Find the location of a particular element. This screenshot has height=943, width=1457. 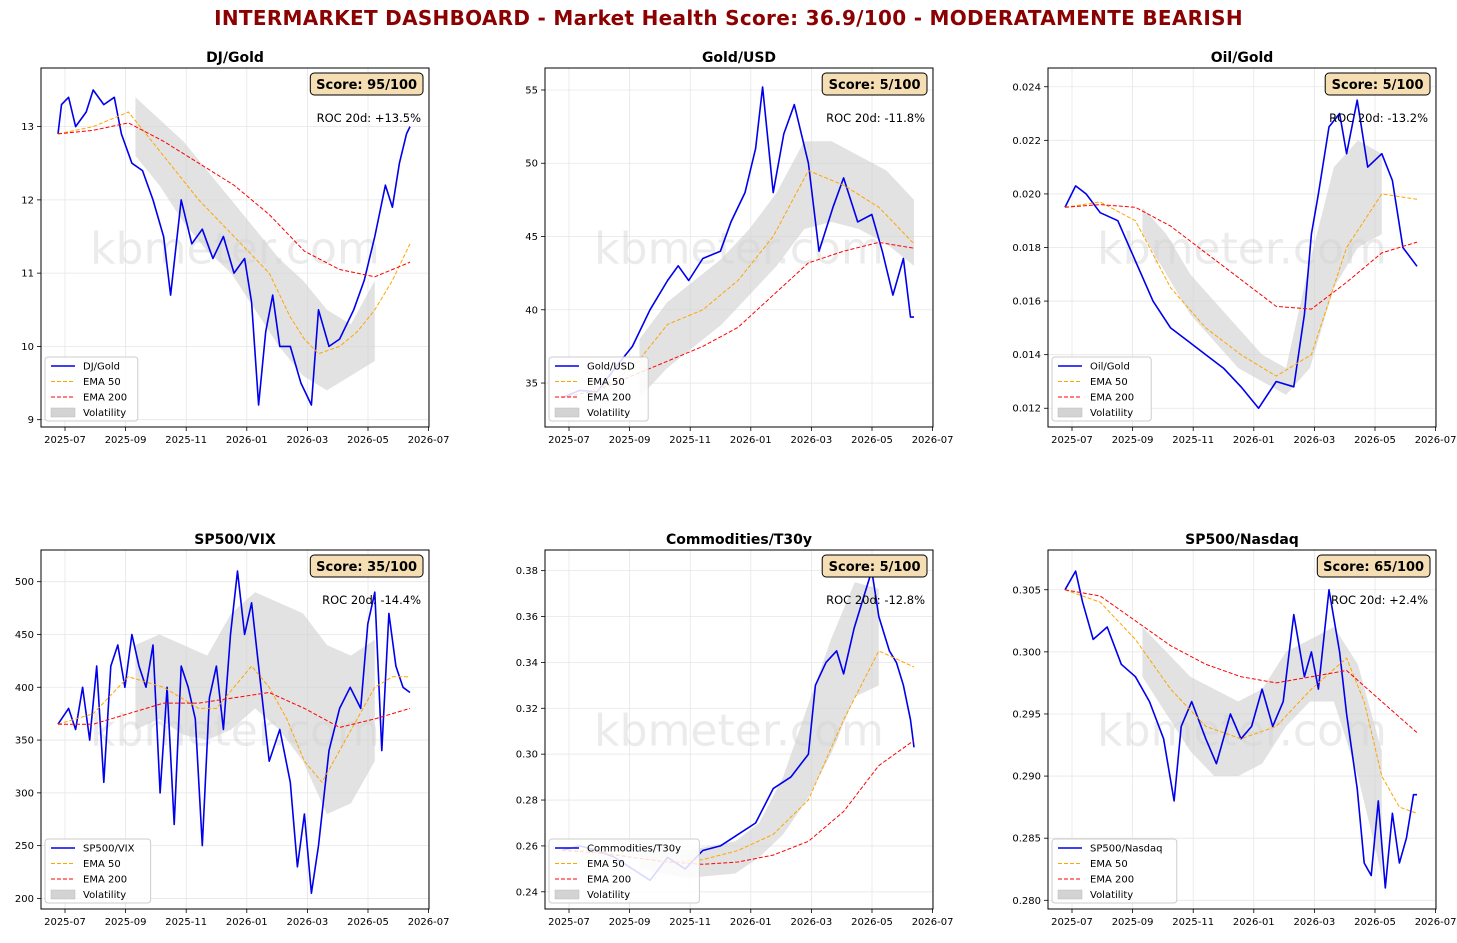

legend: DJ/Gold EMA 50 EMA 200 Volatility is located at coordinates (91, 389).